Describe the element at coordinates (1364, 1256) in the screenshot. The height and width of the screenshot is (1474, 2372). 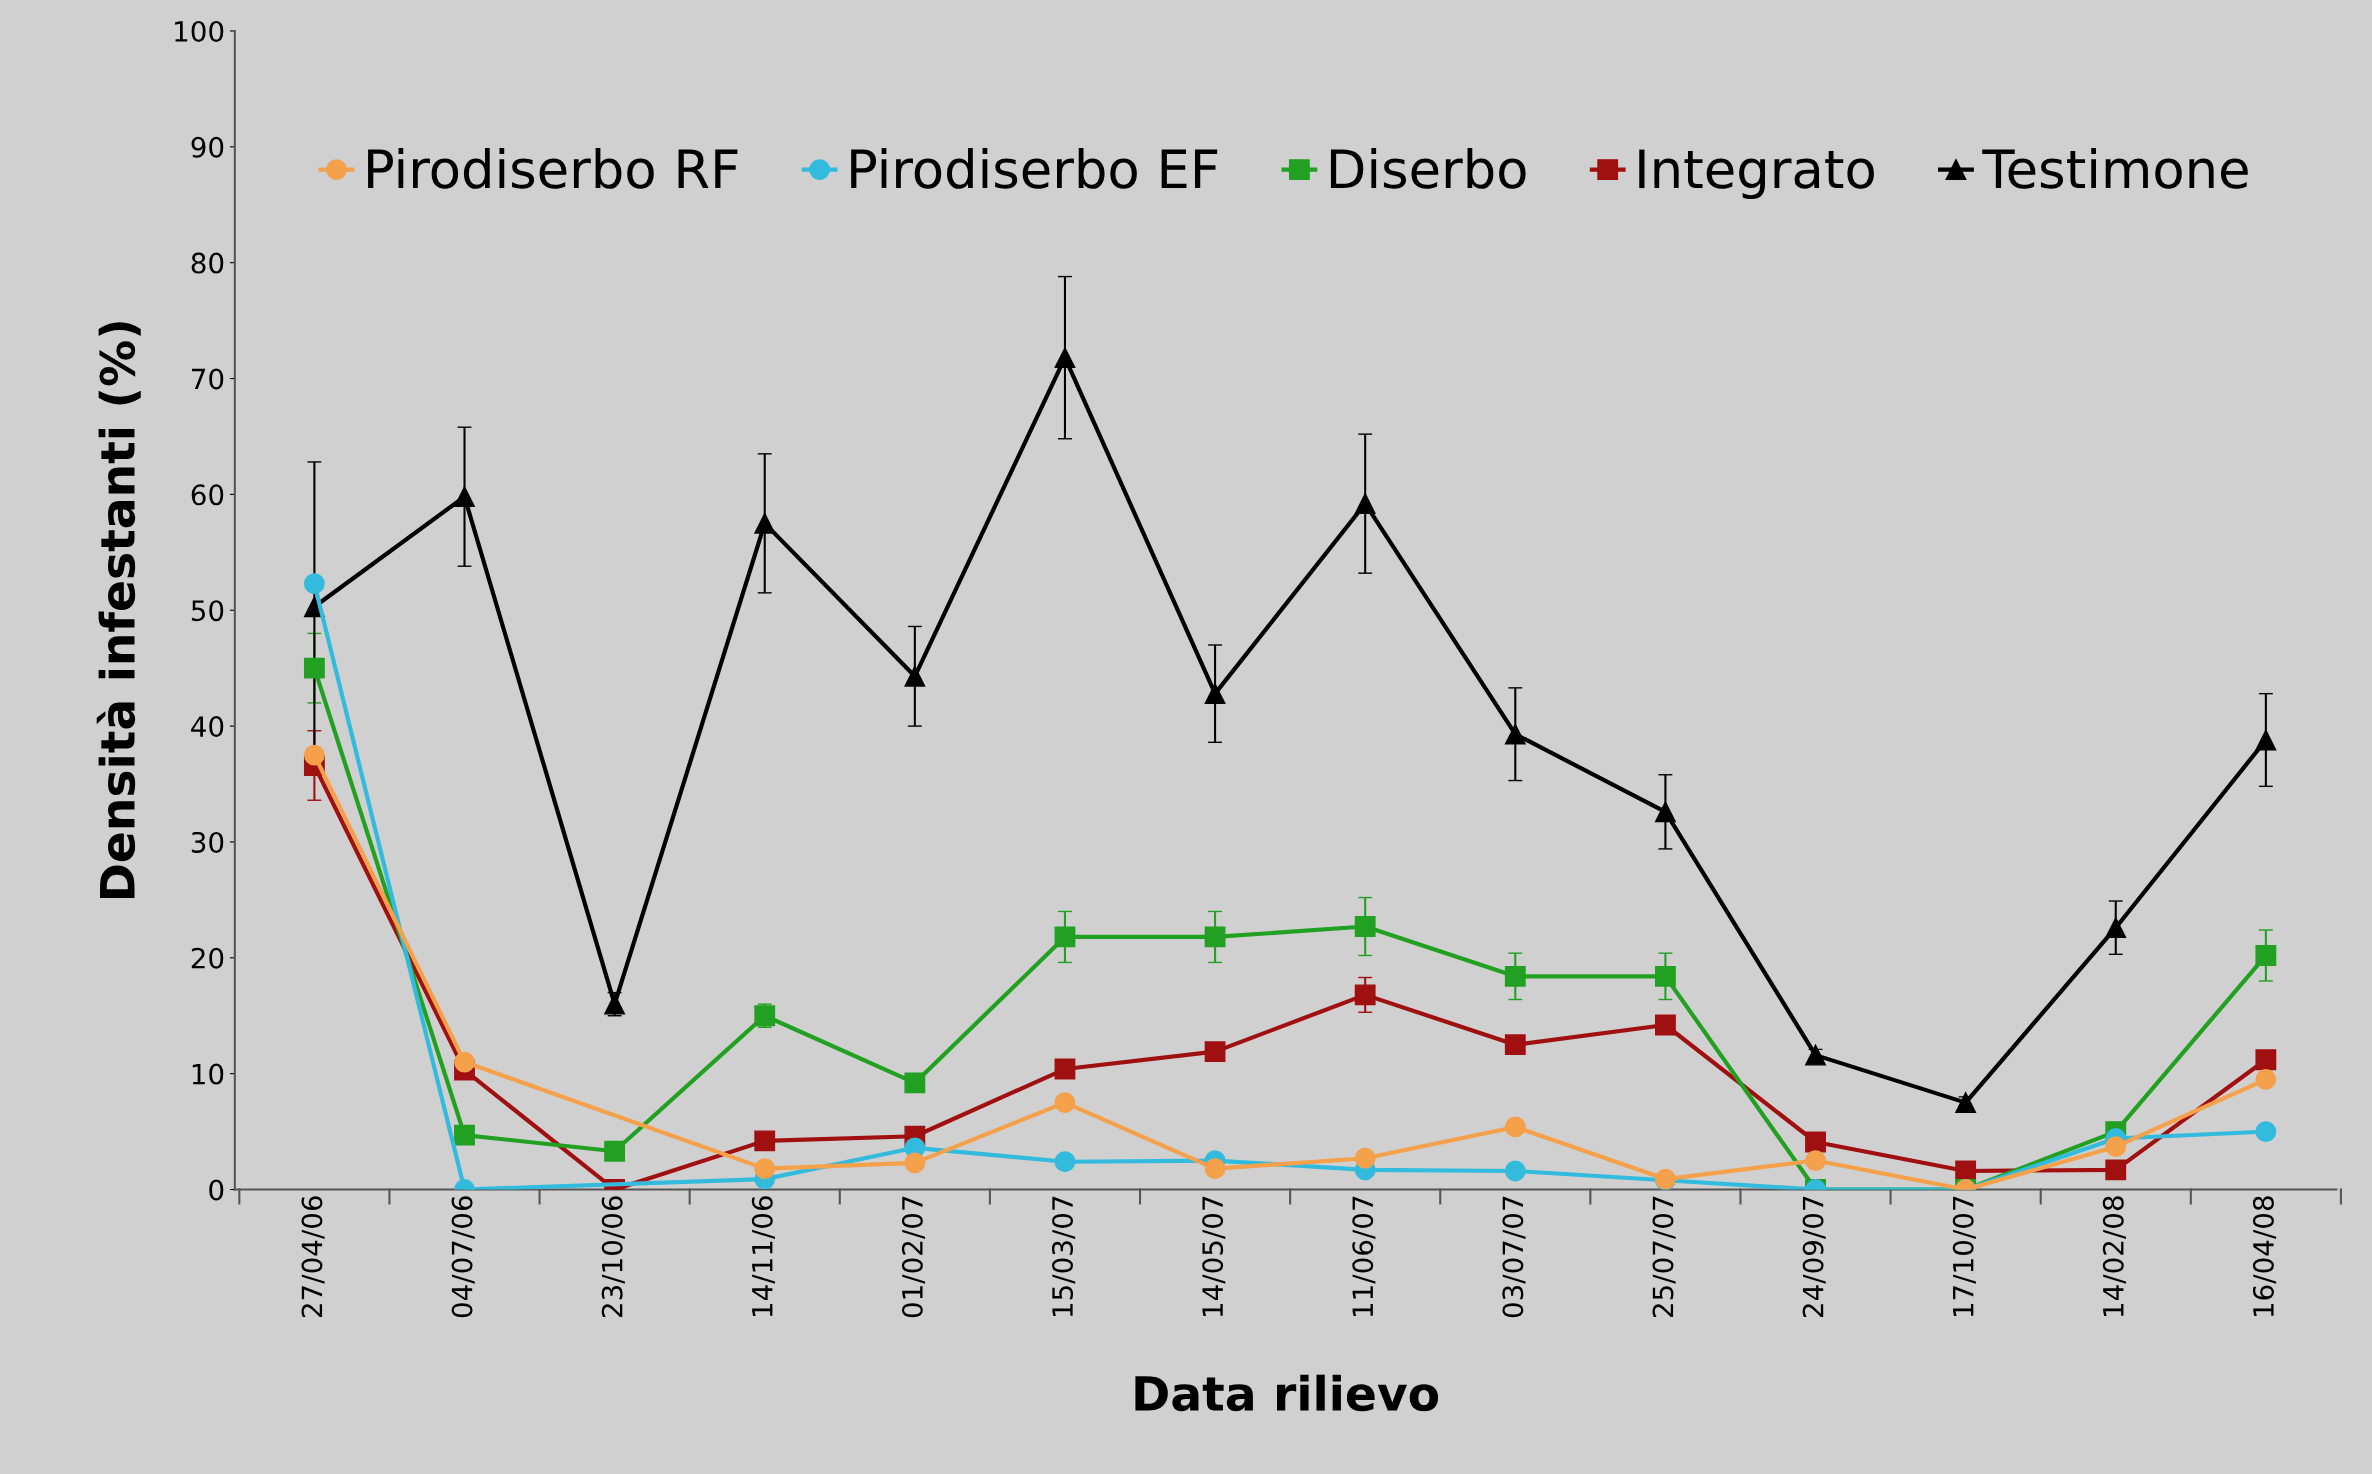
I see `x-tick-label: 11/06/07` at that location.